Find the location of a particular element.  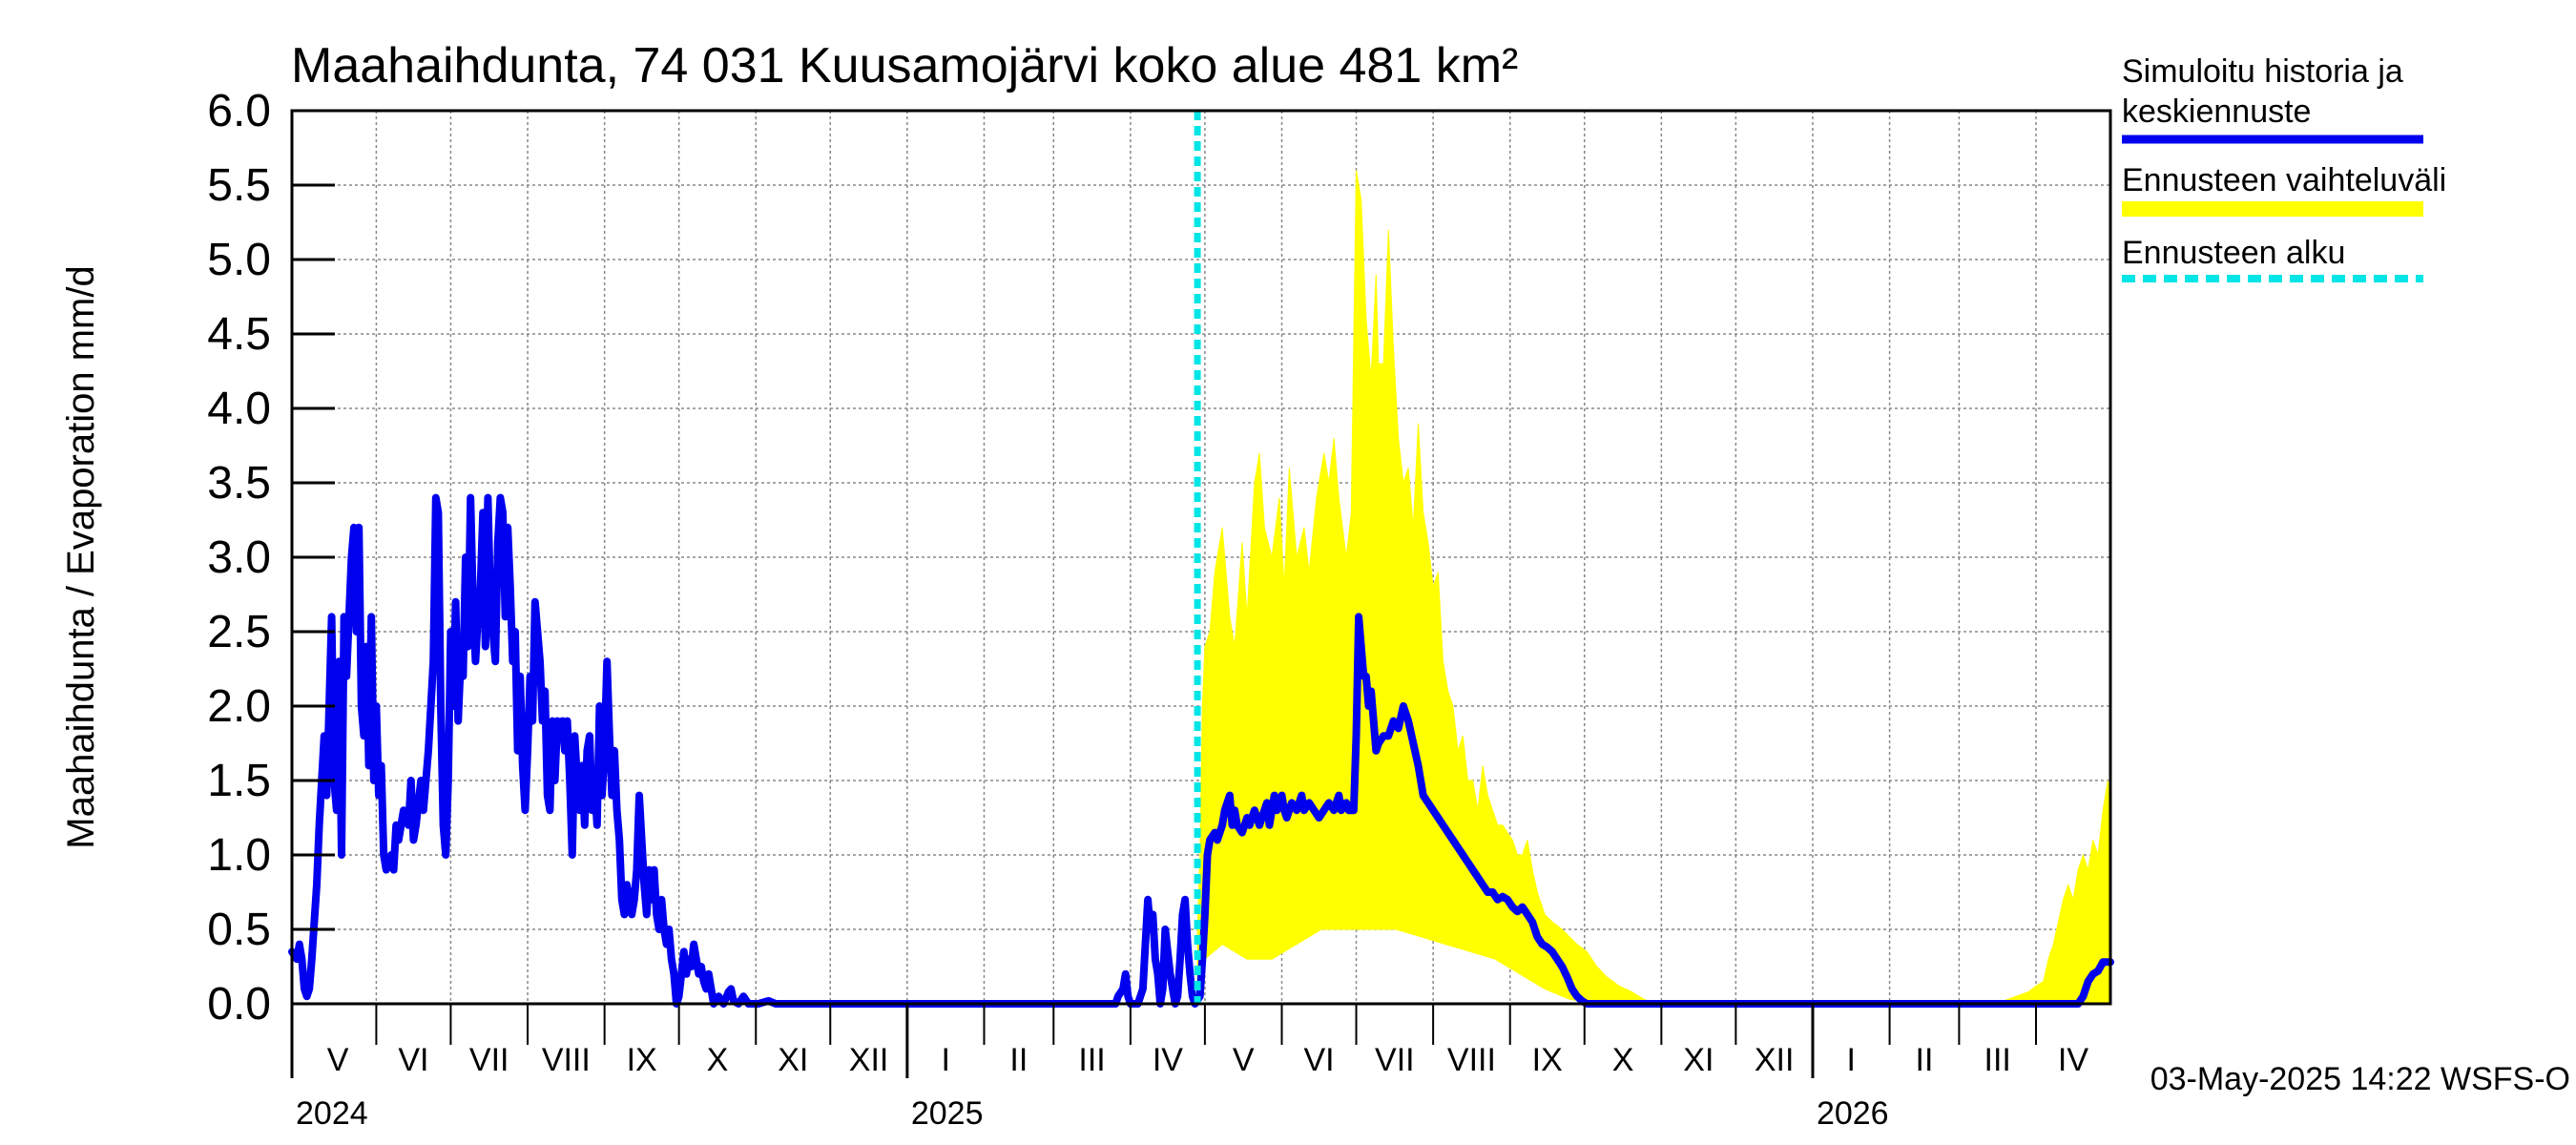

footer-timestamp: 03-May-2025 14:22 WSFS-O is located at coordinates (2360, 1079).